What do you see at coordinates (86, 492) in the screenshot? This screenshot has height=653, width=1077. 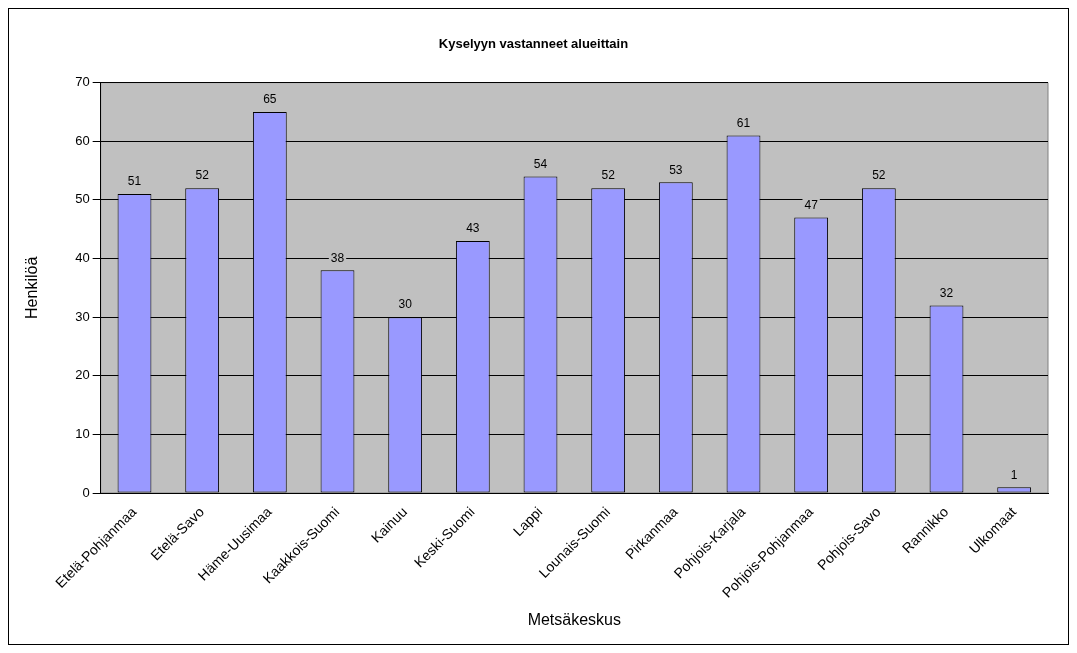 I see `y-tick-label: 0` at bounding box center [86, 492].